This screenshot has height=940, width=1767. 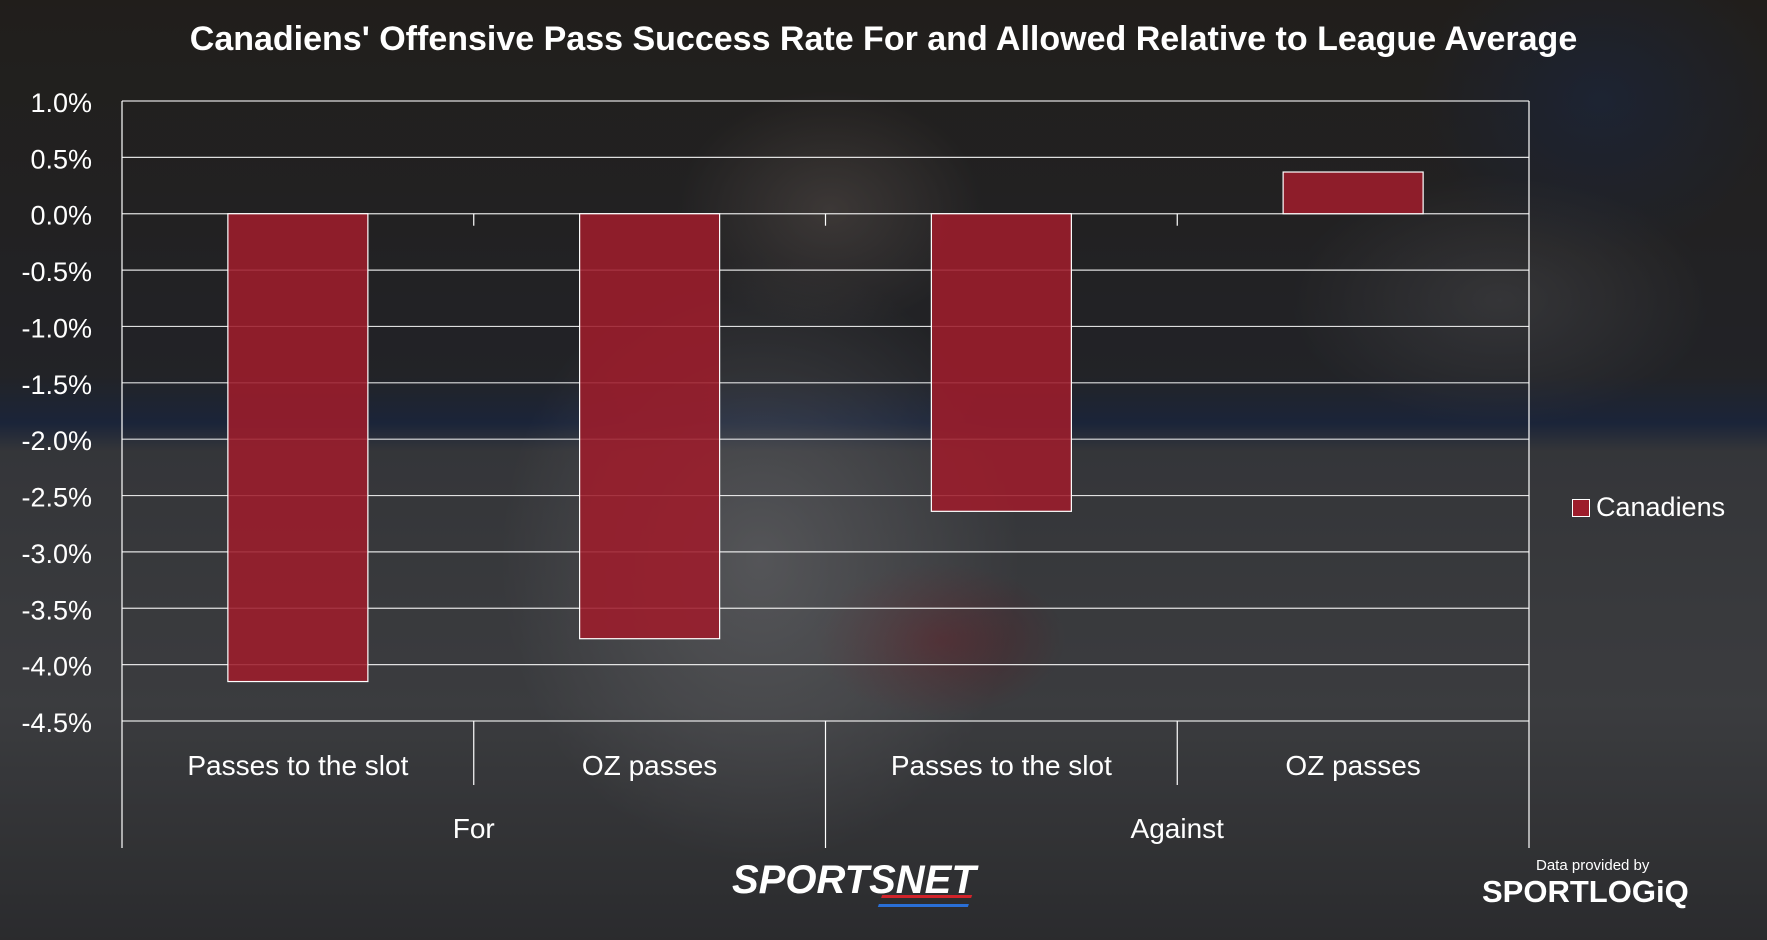 I want to click on y-tick-label: 0.0%, so click(x=61, y=216).